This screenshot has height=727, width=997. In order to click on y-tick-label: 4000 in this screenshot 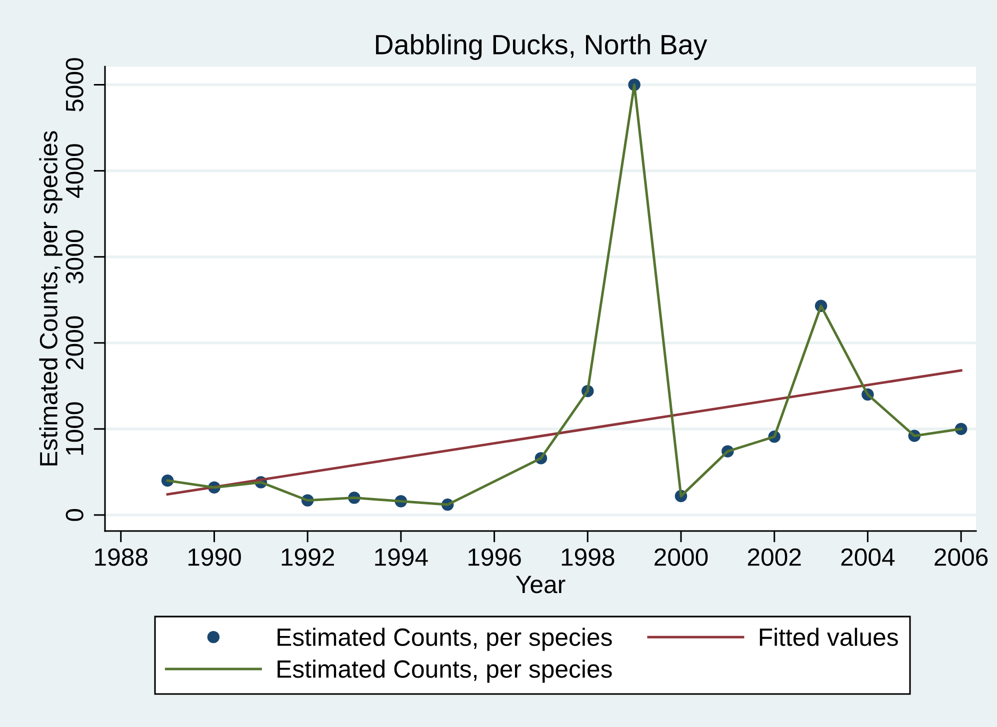, I will do `click(75, 171)`.